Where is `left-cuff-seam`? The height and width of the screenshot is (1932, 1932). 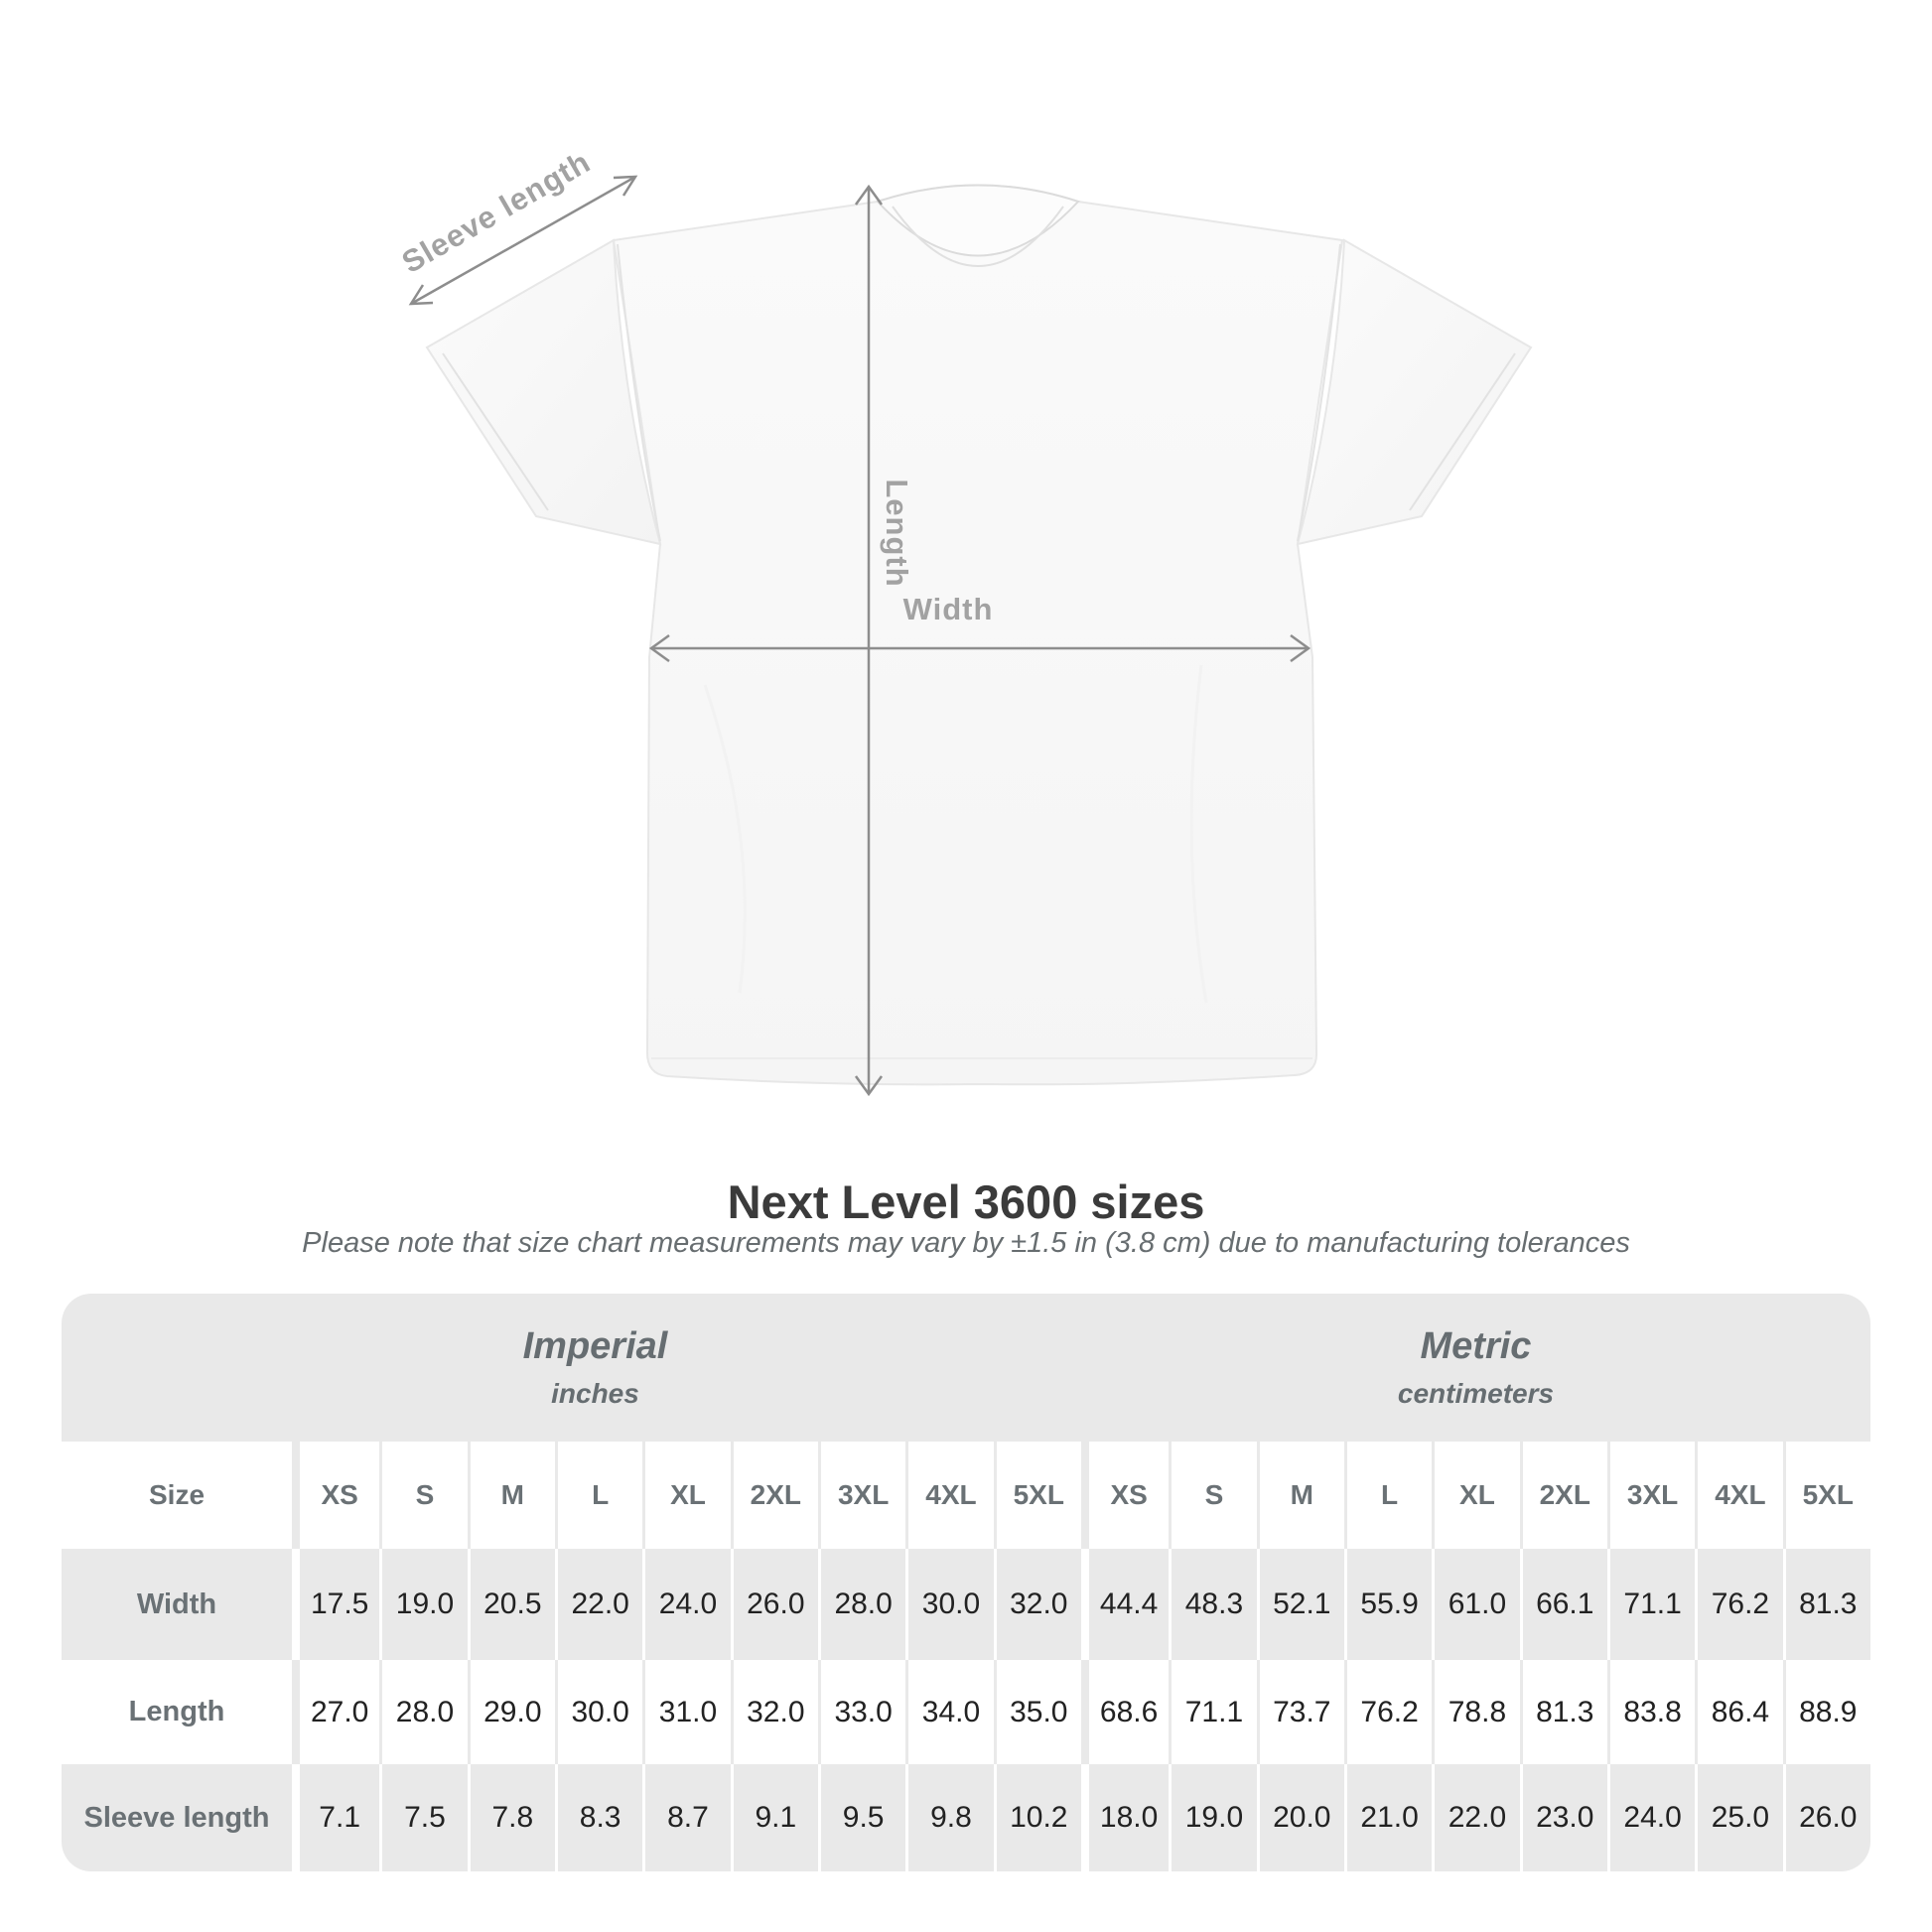
left-cuff-seam is located at coordinates (496, 432).